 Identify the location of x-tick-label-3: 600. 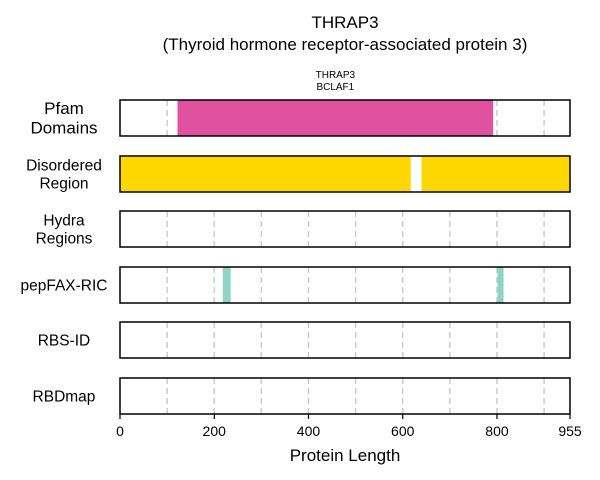
(403, 431).